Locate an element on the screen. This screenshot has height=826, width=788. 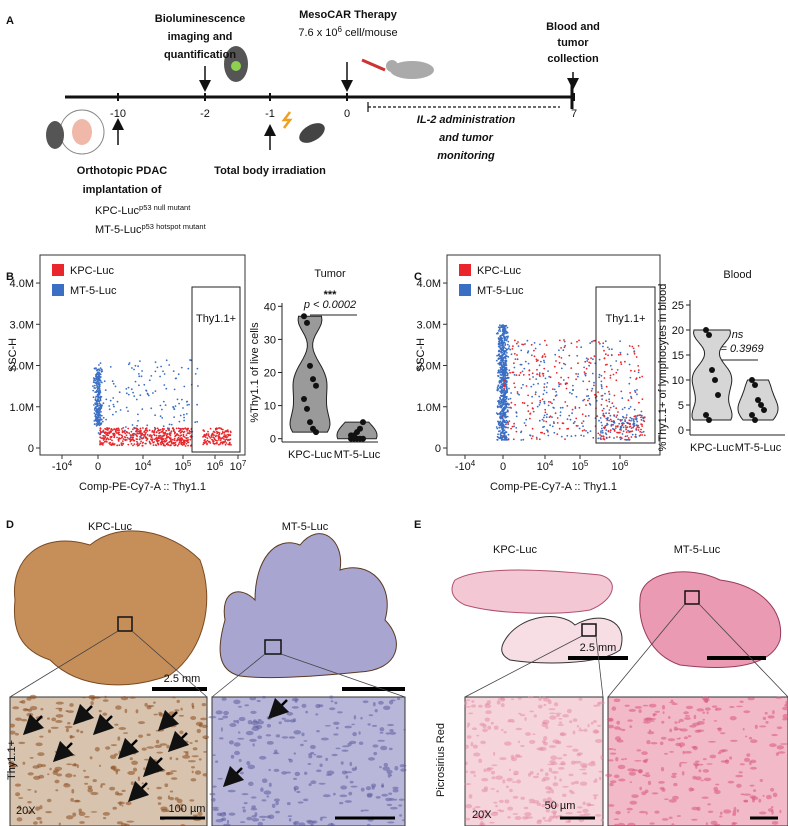
x-tick-label: 104 is located at coordinates (545, 466).